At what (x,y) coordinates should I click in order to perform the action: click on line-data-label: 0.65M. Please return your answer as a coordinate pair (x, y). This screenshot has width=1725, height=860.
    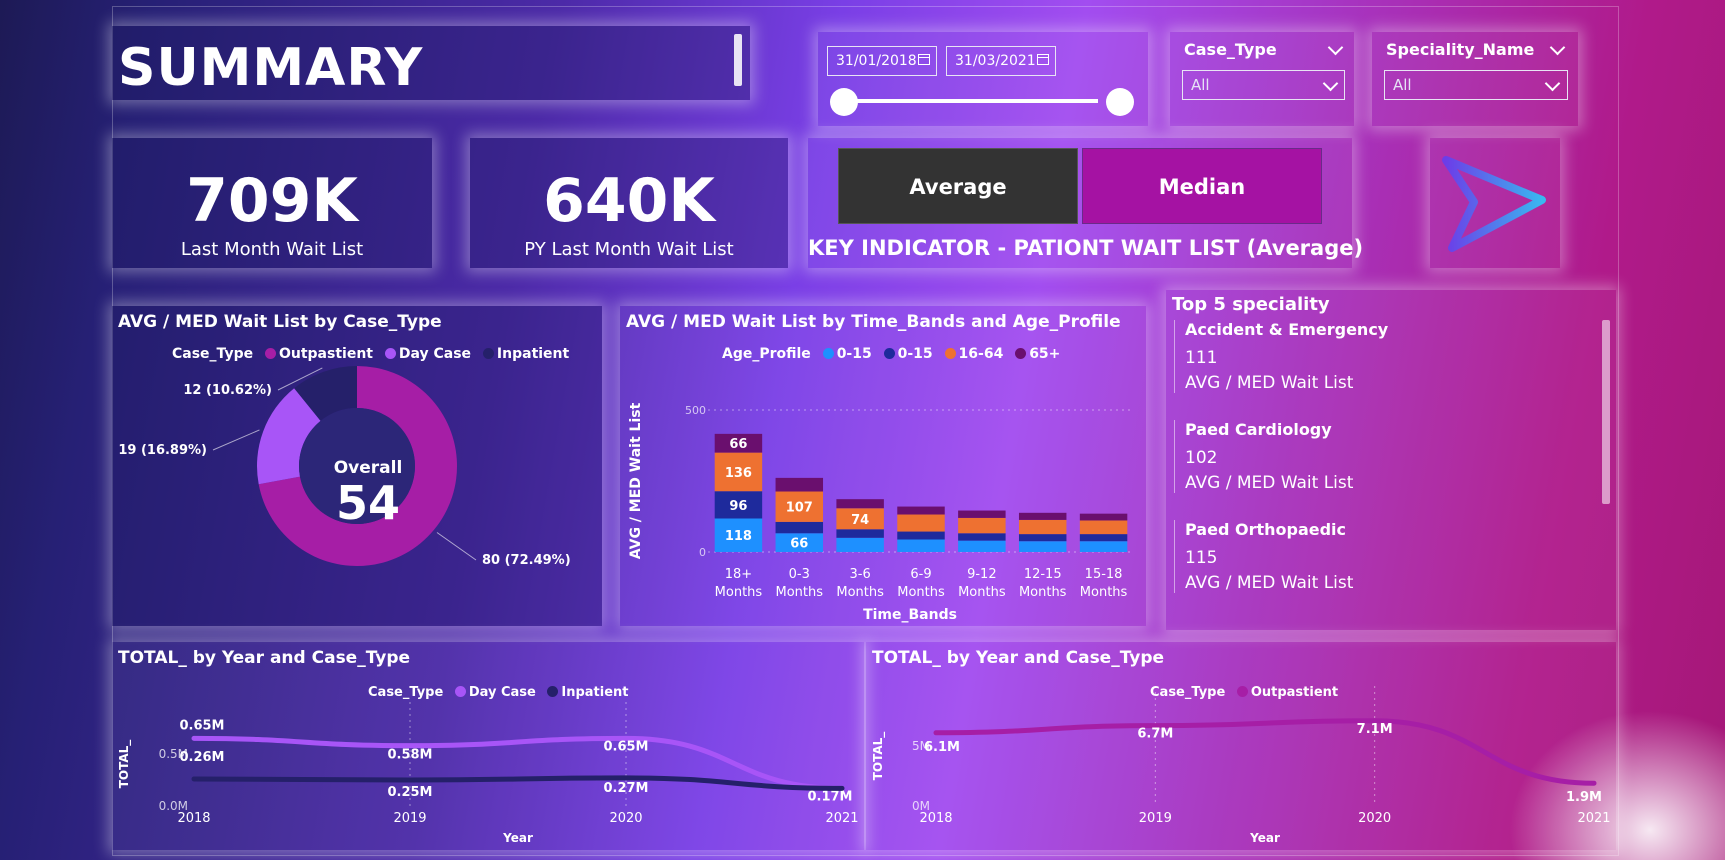
    Looking at the image, I should click on (625, 746).